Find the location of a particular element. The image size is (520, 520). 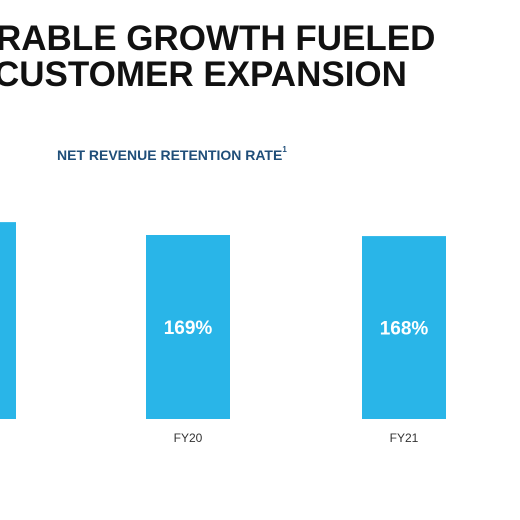

x-tick-fy20: FY20 is located at coordinates (188, 438).